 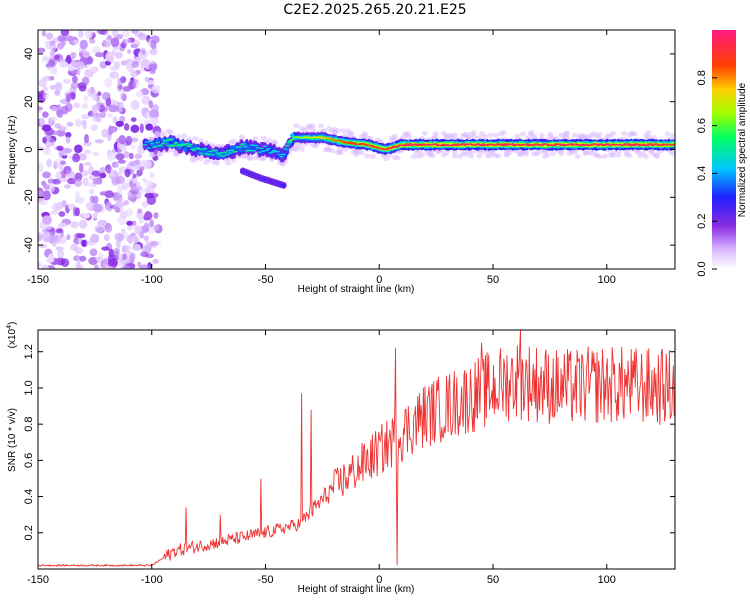 I want to click on secondary-track-core, so click(x=284, y=185).